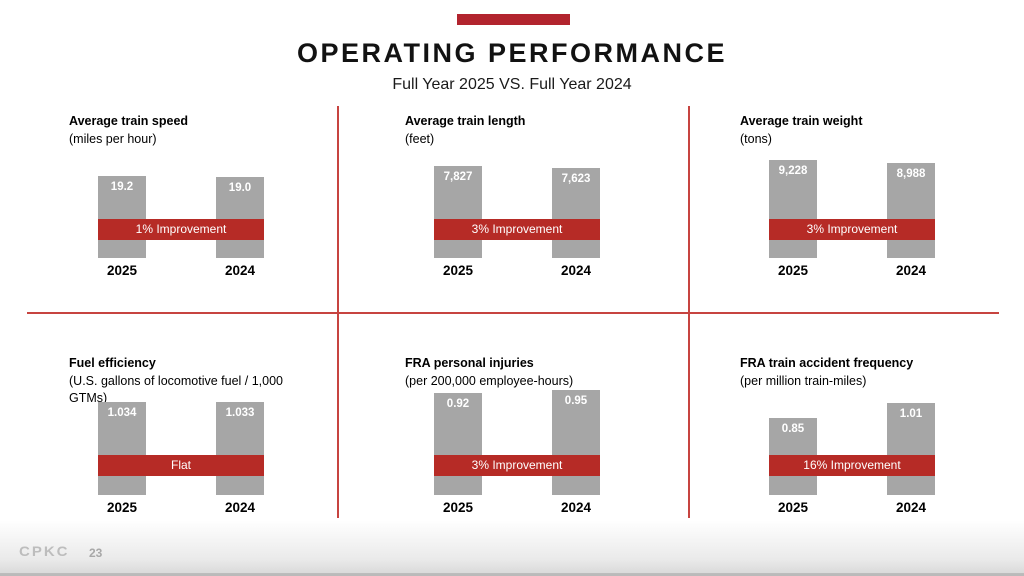 This screenshot has height=576, width=1024. Describe the element at coordinates (513, 313) in the screenshot. I see `divider-horizontal` at that location.